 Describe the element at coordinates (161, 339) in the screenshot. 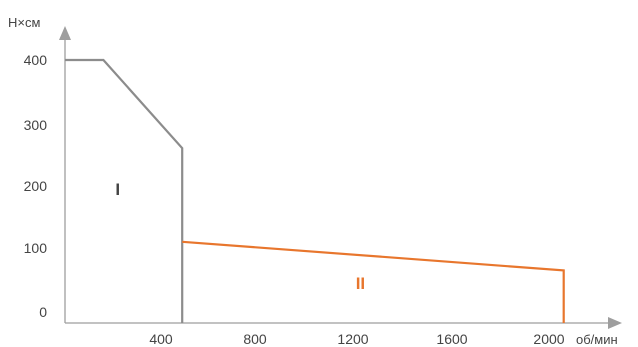

I see `x-tick-label: 400` at that location.